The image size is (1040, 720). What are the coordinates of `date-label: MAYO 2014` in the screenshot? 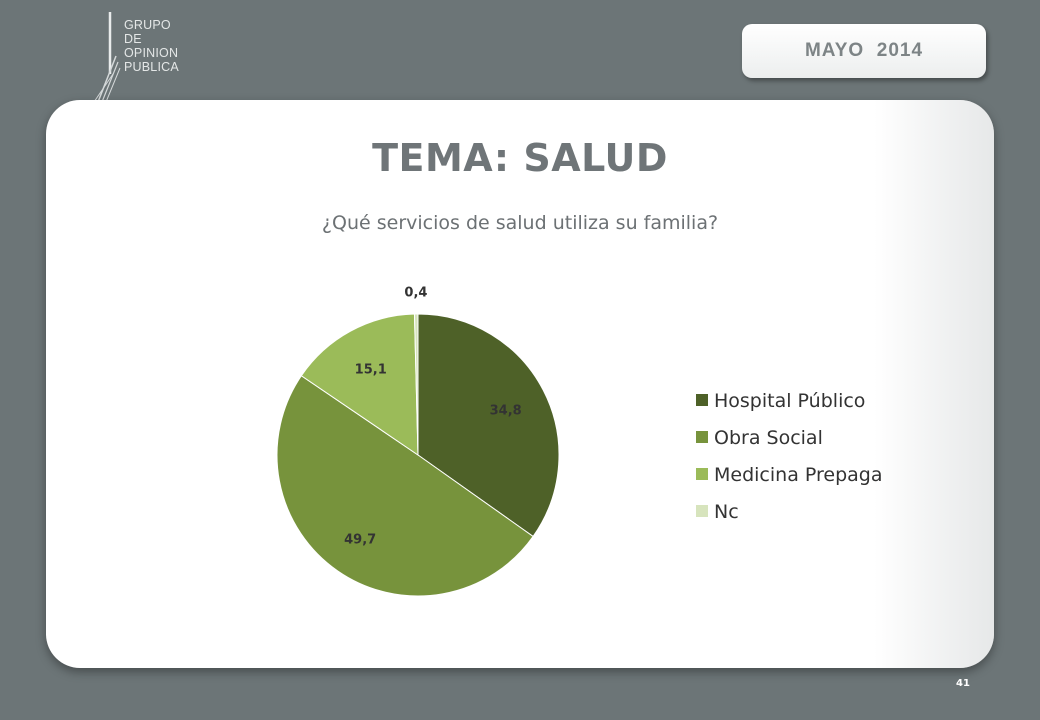 It's located at (864, 50).